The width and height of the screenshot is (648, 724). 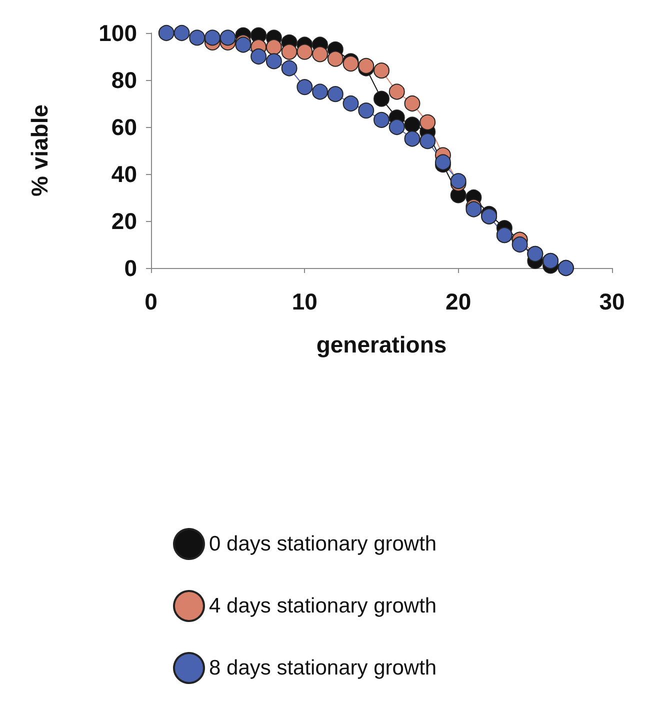 I want to click on legend-label: 8 days stationary growth, so click(x=323, y=668).